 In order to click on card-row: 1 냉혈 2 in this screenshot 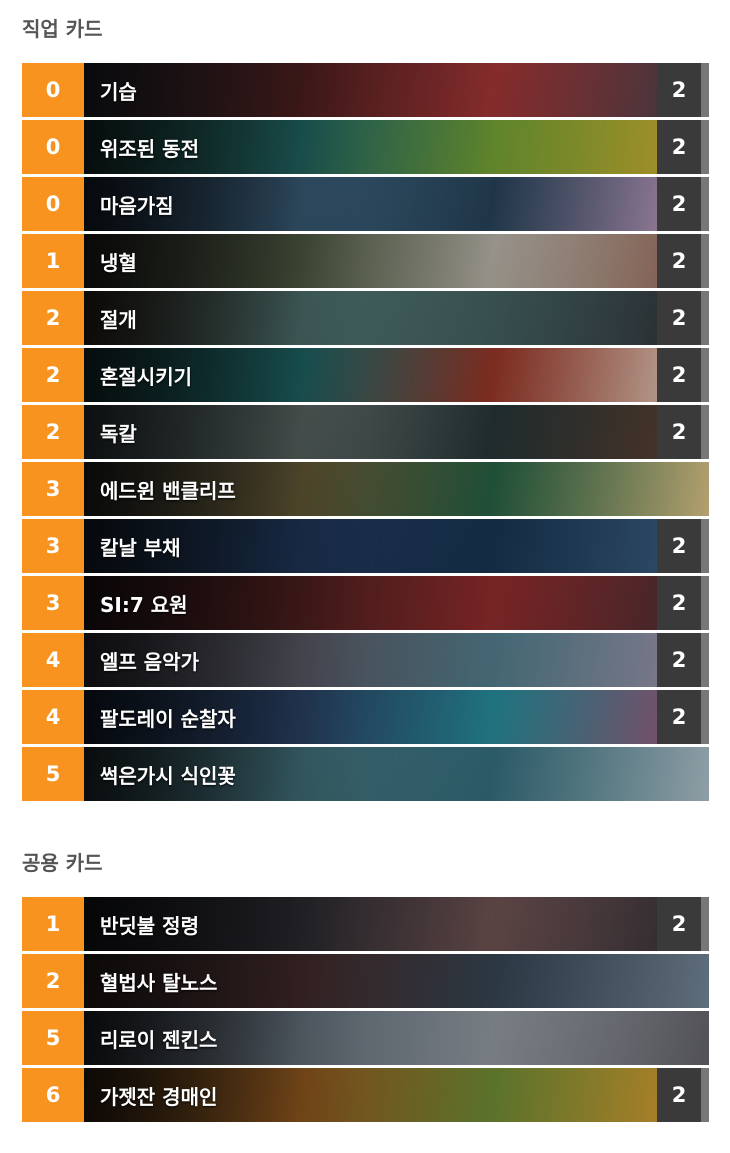, I will do `click(365, 261)`.